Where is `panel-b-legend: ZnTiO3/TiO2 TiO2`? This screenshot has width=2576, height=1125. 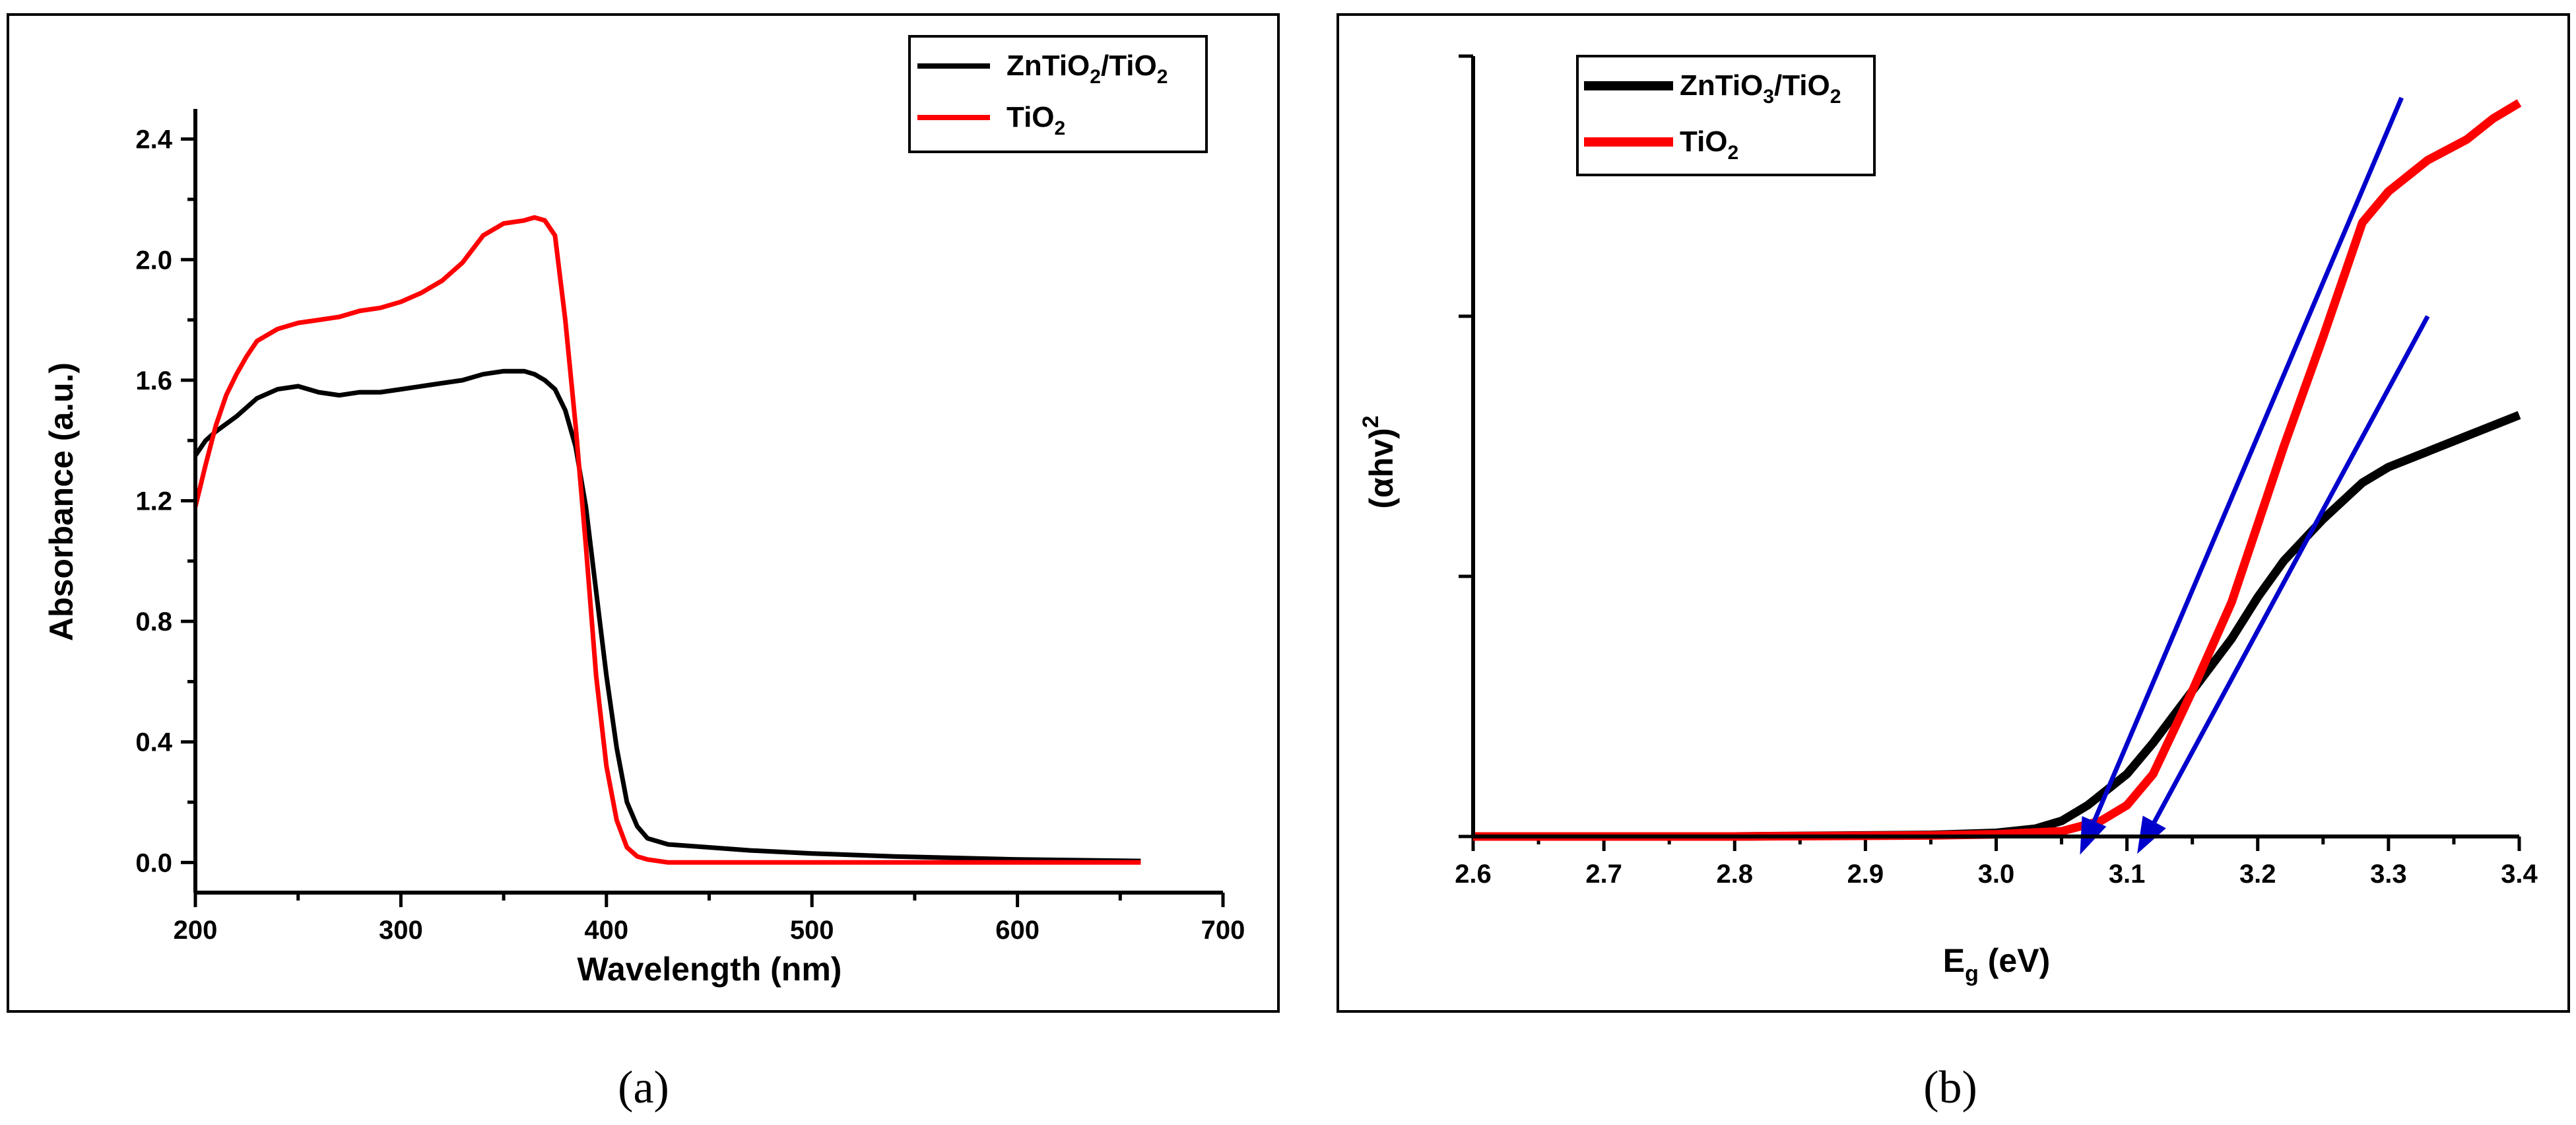 panel-b-legend: ZnTiO3/TiO2 TiO2 is located at coordinates (1726, 115).